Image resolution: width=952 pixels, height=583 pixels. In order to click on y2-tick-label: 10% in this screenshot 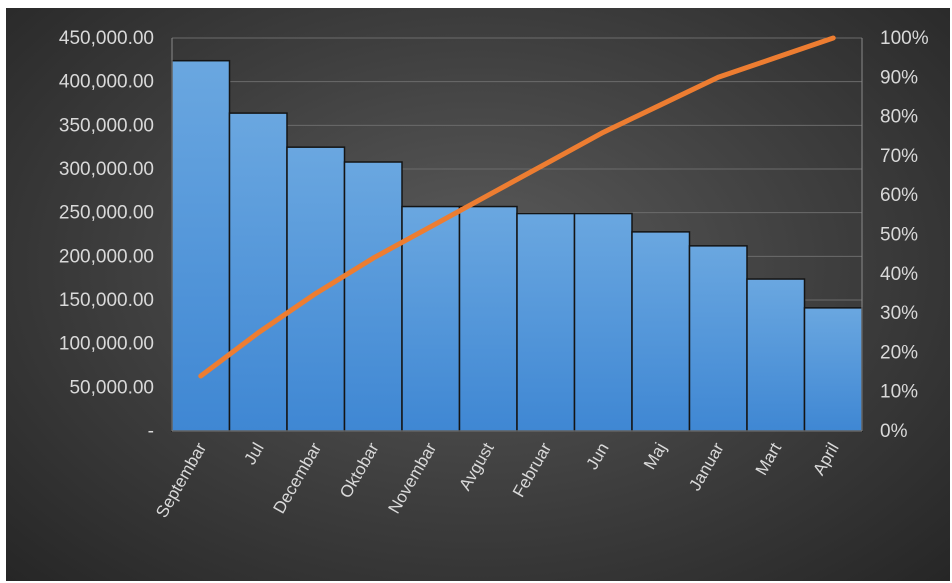, I will do `click(899, 392)`.